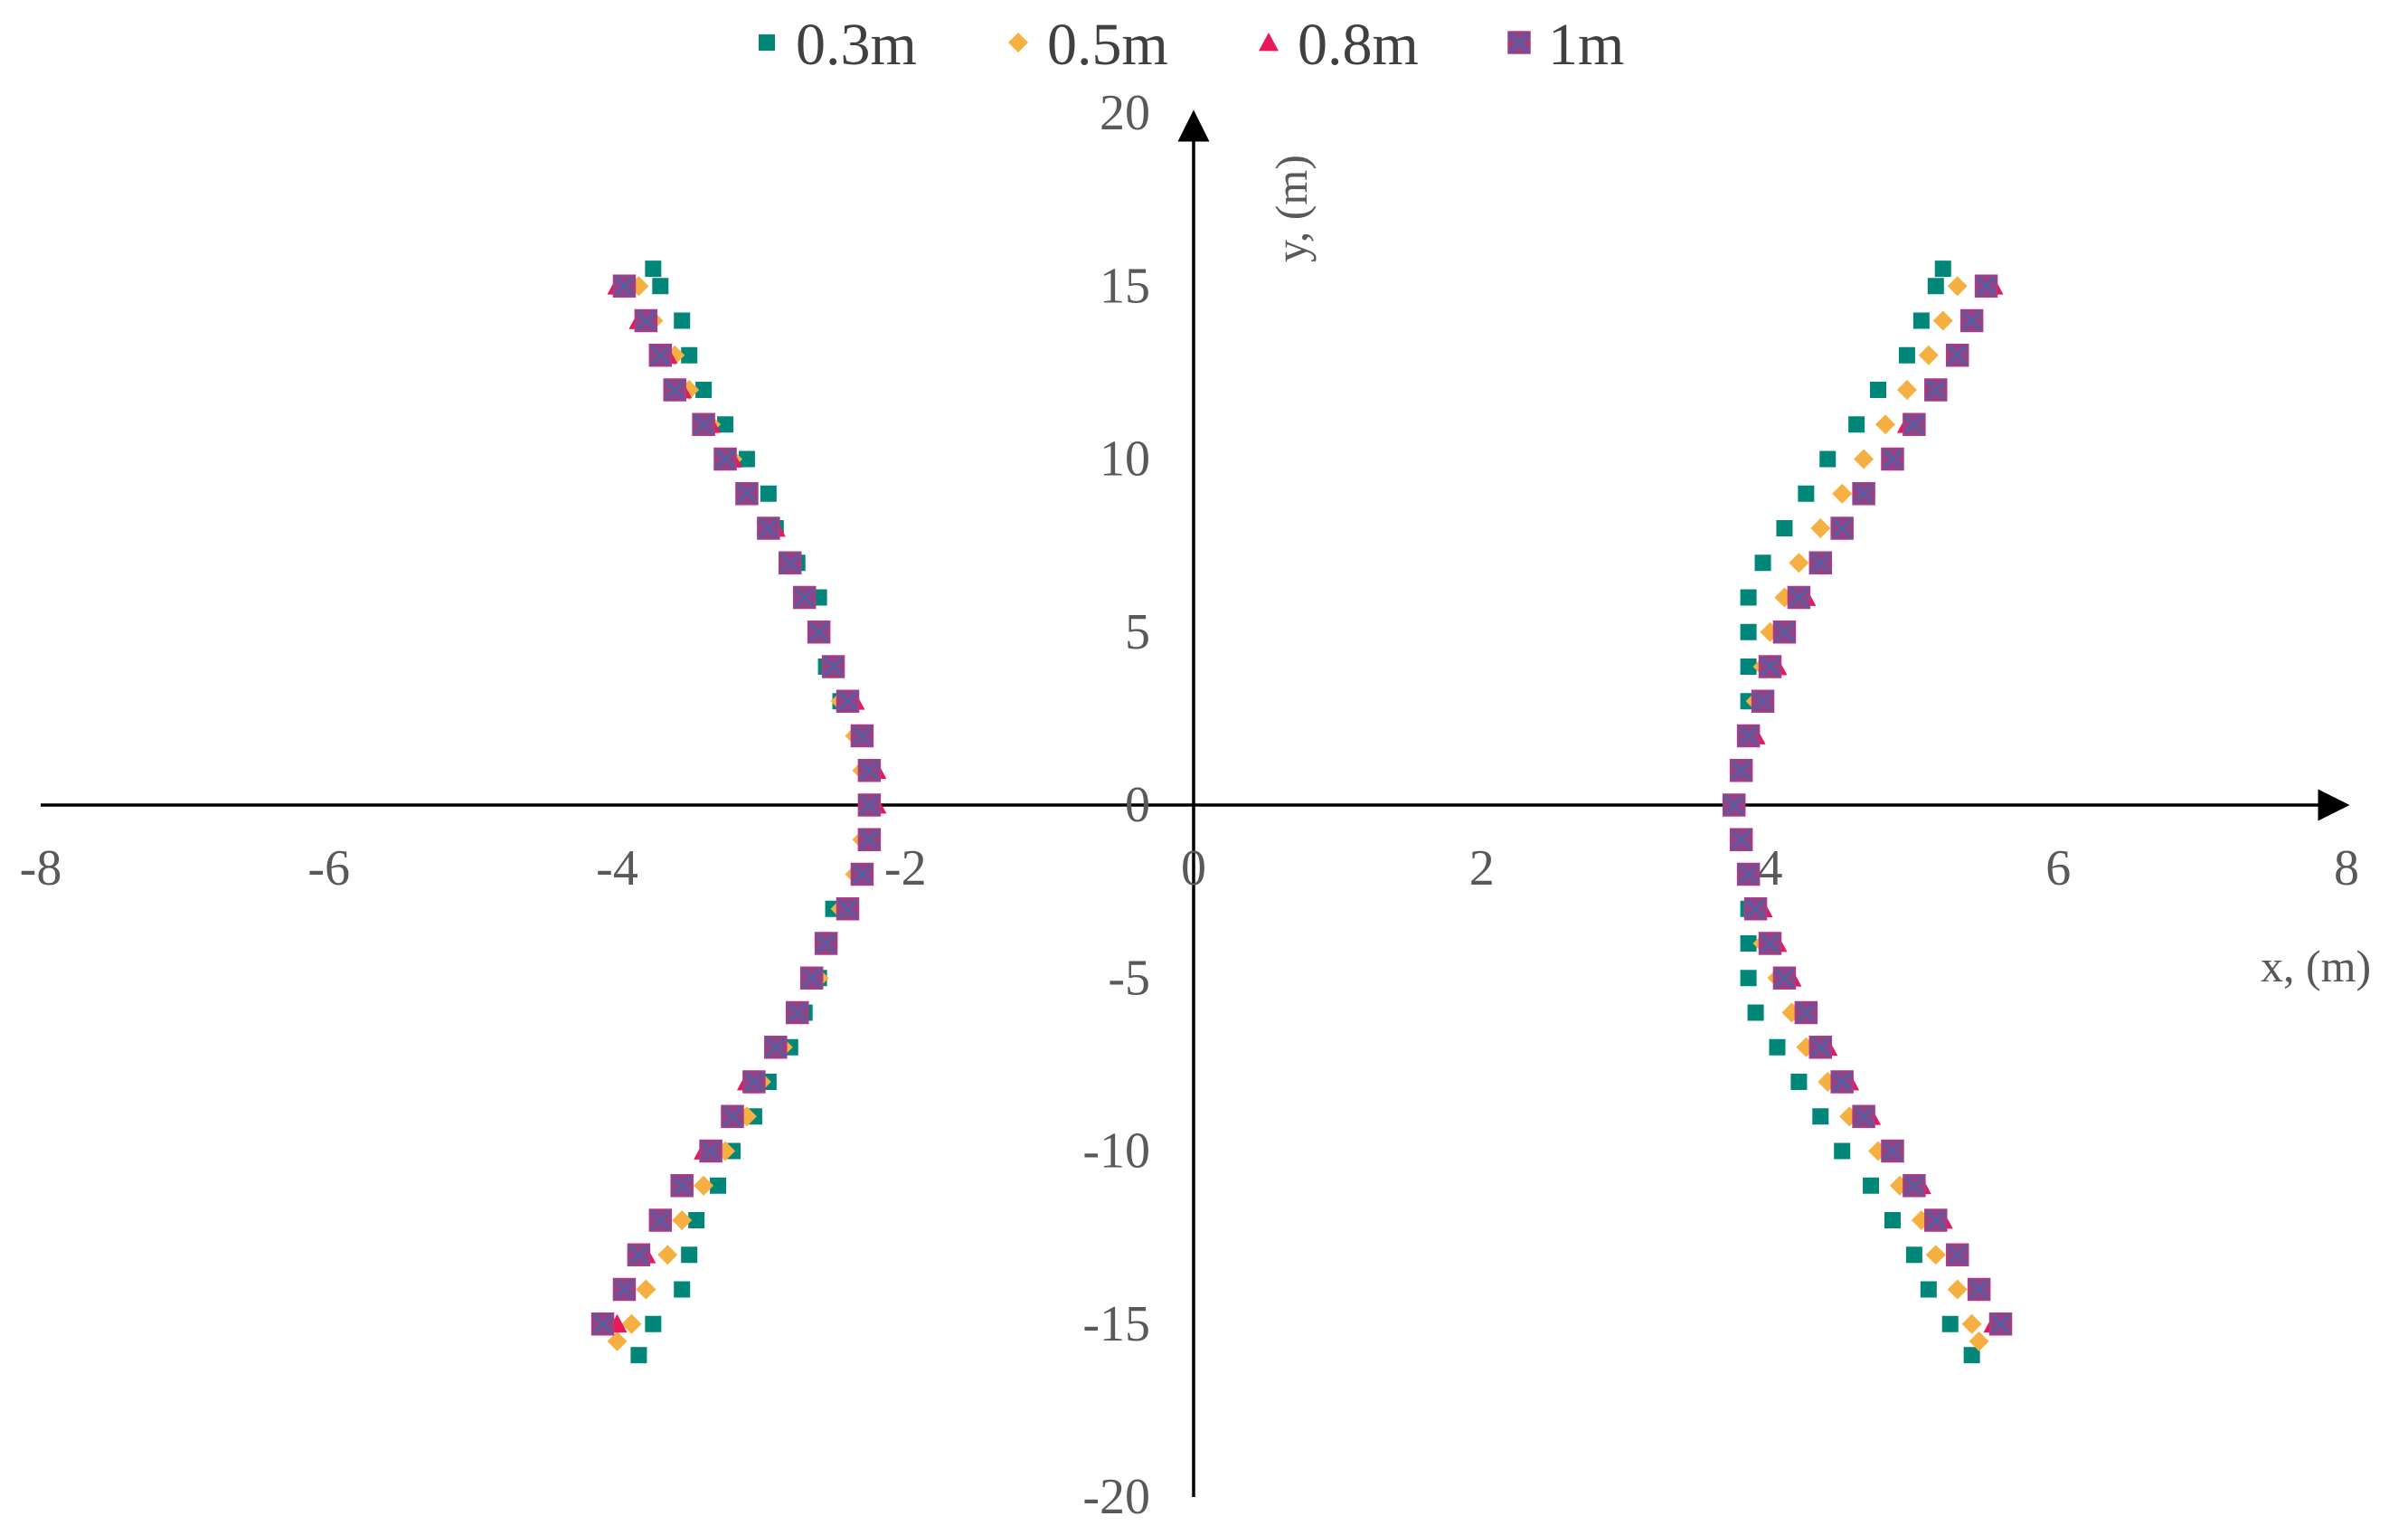 Image resolution: width=2408 pixels, height=1535 pixels. I want to click on y-tick-label: 0, so click(1137, 805).